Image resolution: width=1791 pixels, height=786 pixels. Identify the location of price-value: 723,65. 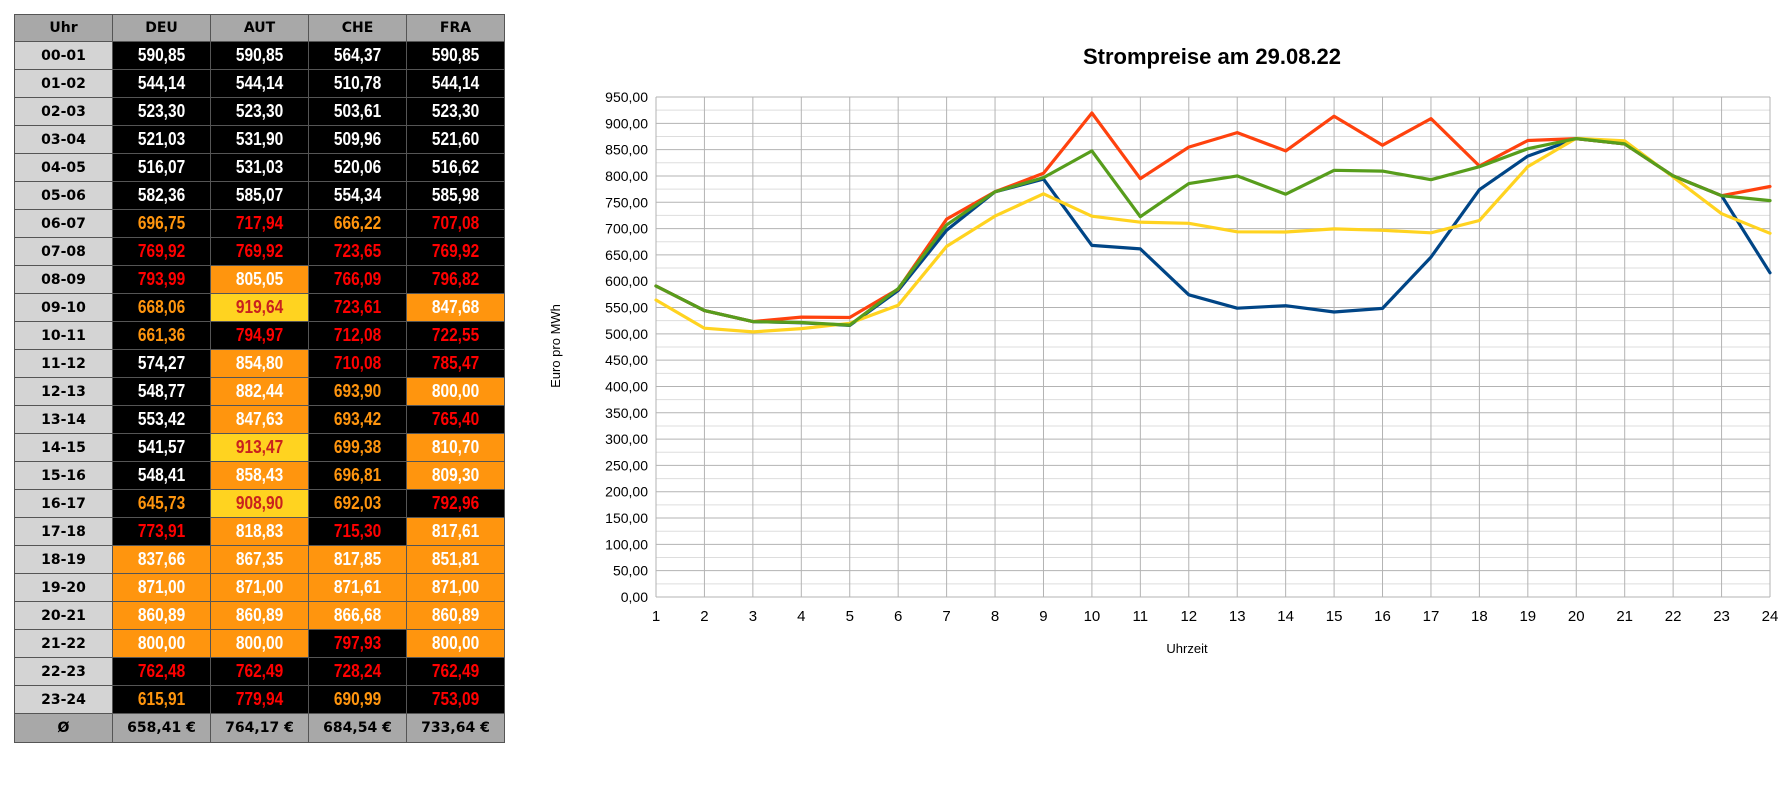
(357, 251).